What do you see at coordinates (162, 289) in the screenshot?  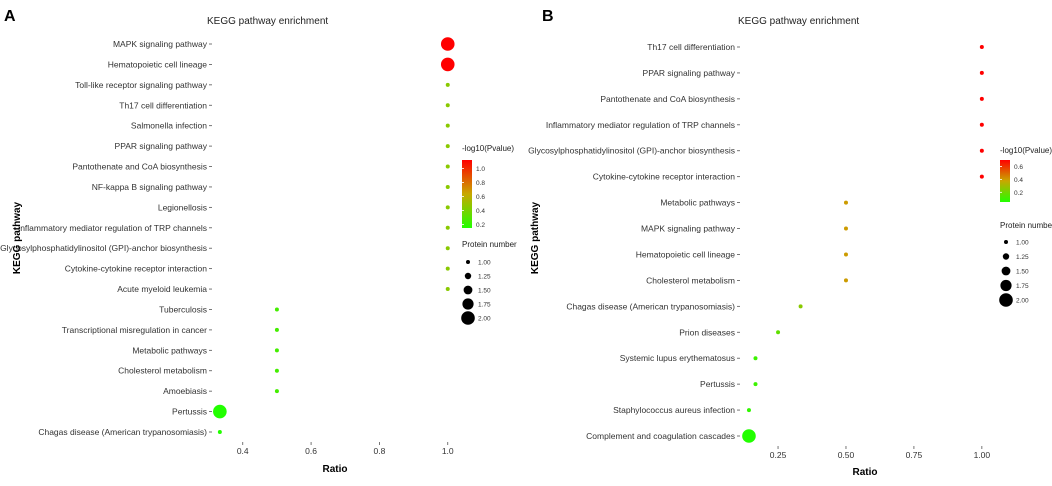 I see `category-label: Acute myeloid leukemia` at bounding box center [162, 289].